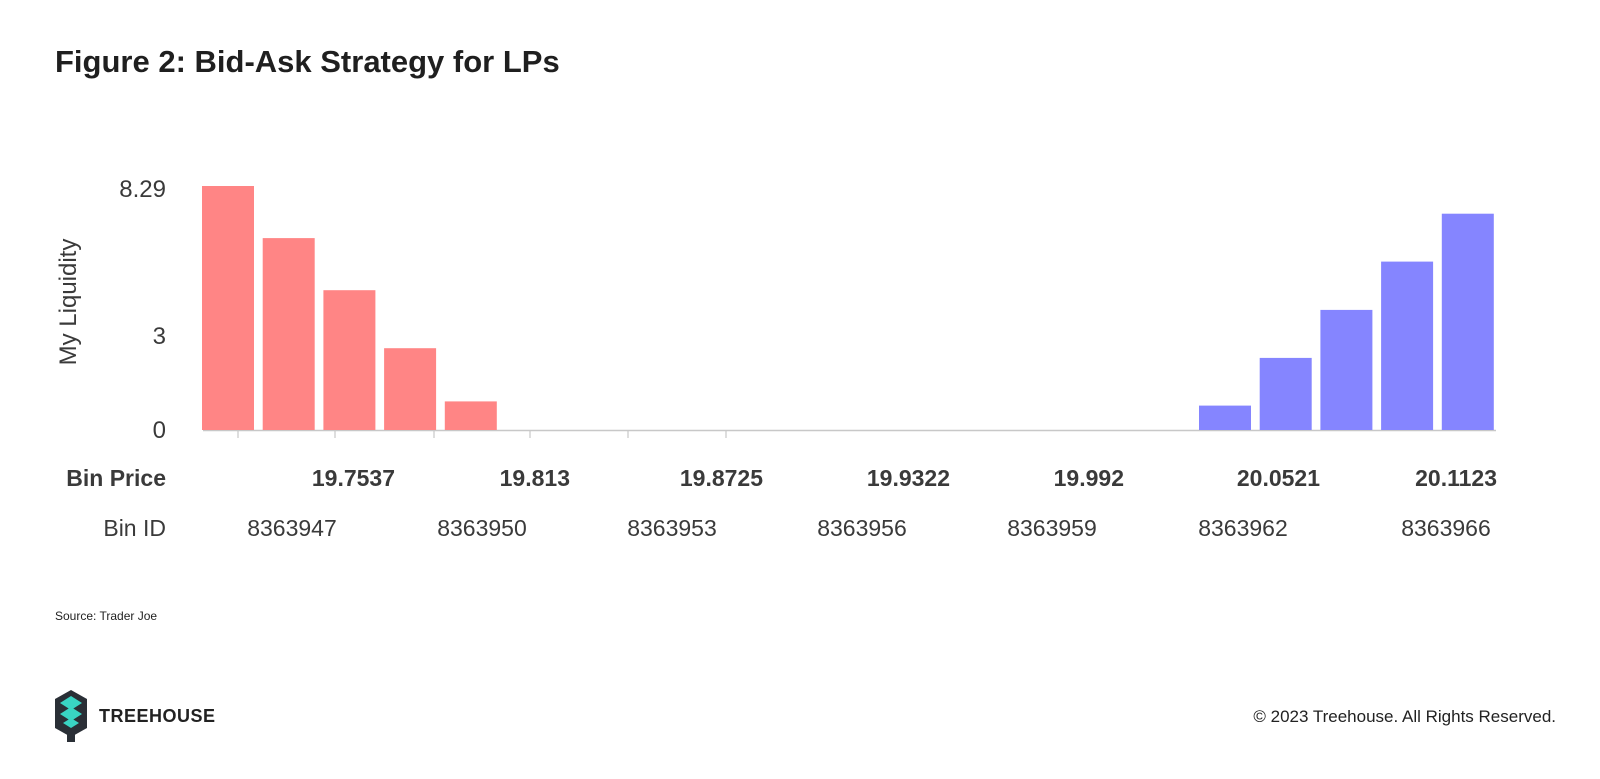 The width and height of the screenshot is (1600, 779). Describe the element at coordinates (159, 336) in the screenshot. I see `y-tick-mid: 3` at that location.